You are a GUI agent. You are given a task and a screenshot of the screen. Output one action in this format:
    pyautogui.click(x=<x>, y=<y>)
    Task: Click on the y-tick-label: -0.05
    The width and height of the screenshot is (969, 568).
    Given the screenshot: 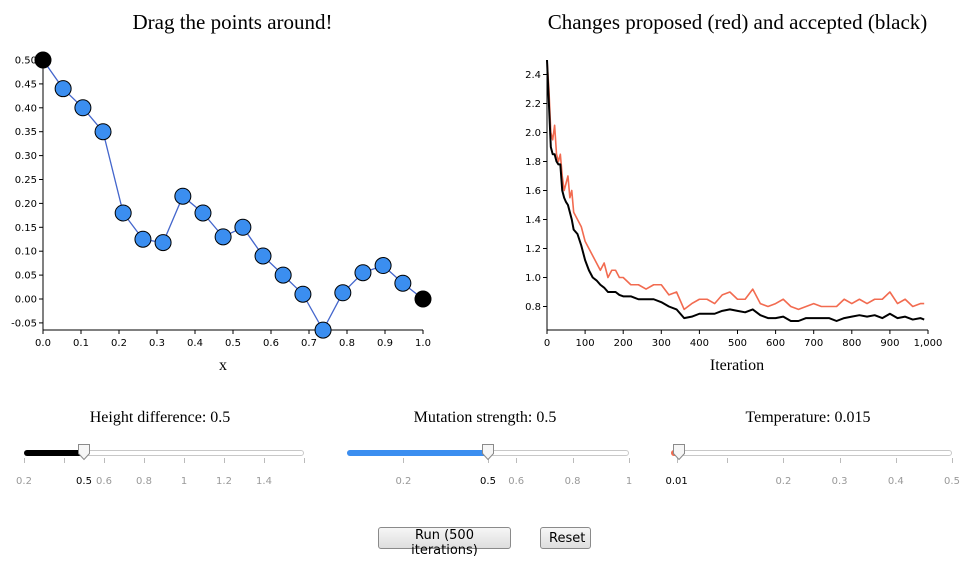 What is the action you would take?
    pyautogui.click(x=24, y=323)
    